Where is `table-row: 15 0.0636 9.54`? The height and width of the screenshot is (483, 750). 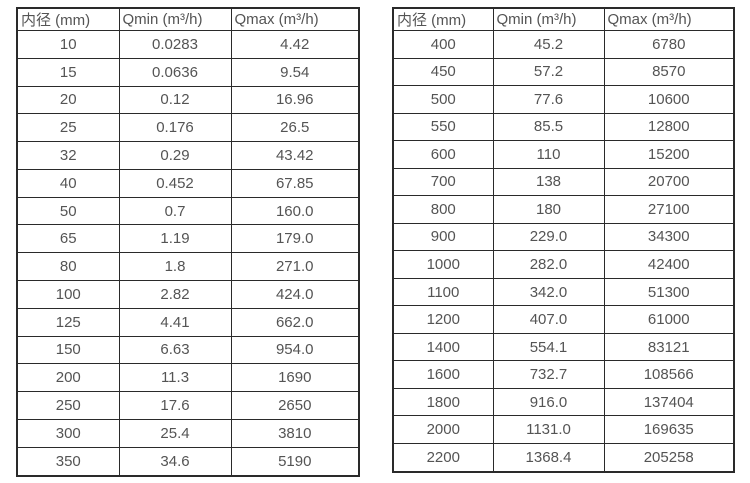
table-row: 15 0.0636 9.54 is located at coordinates (188, 72).